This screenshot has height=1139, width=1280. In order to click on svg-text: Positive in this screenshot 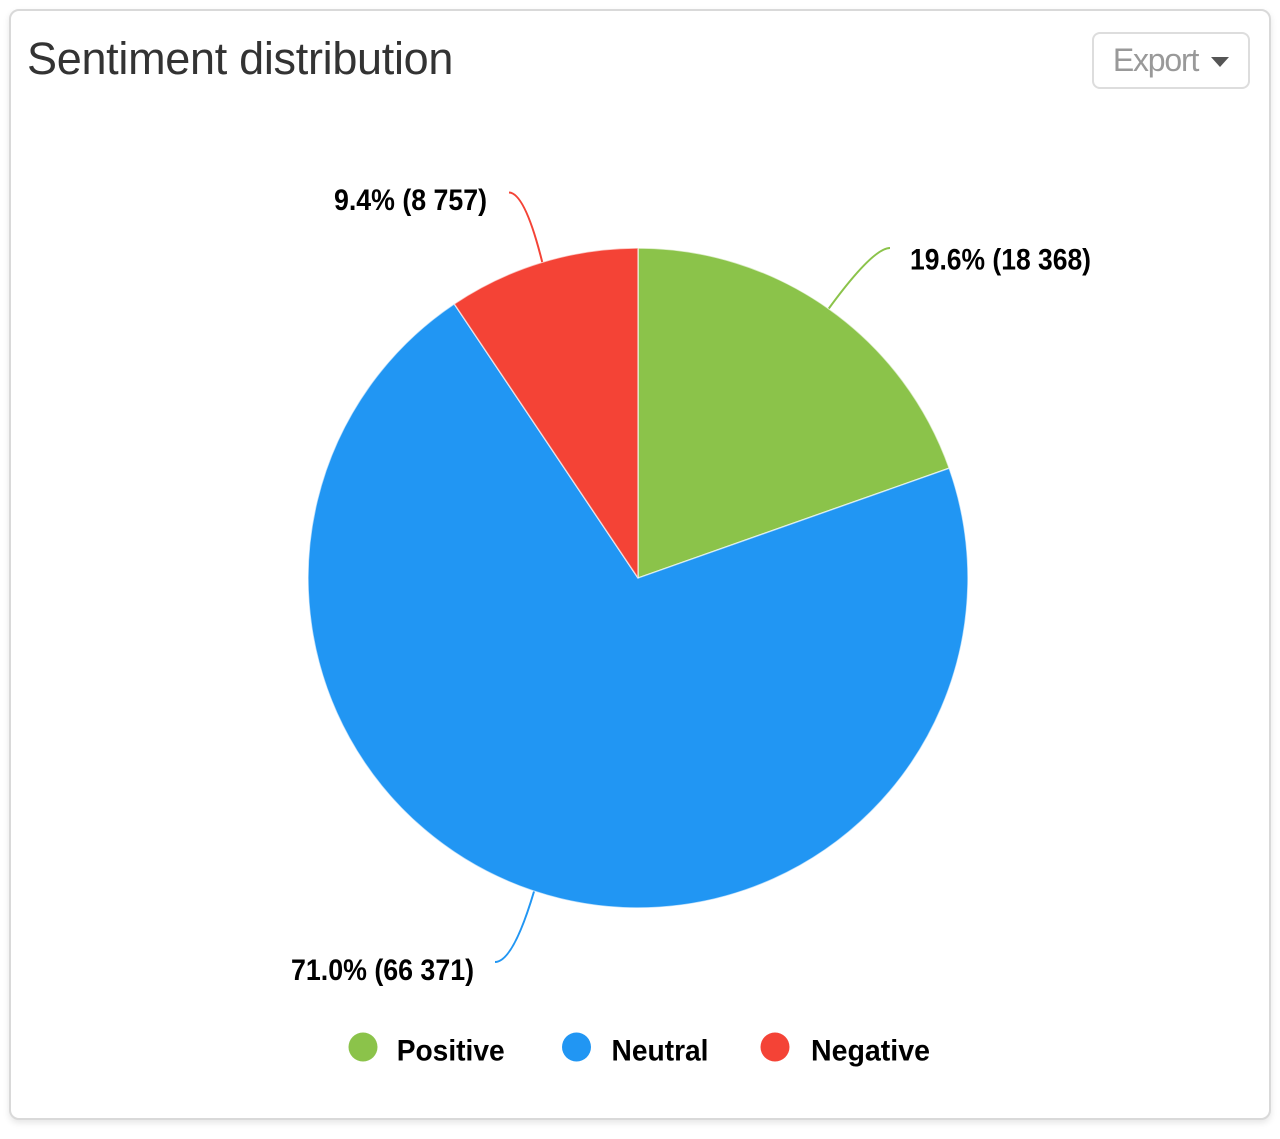, I will do `click(451, 1051)`.